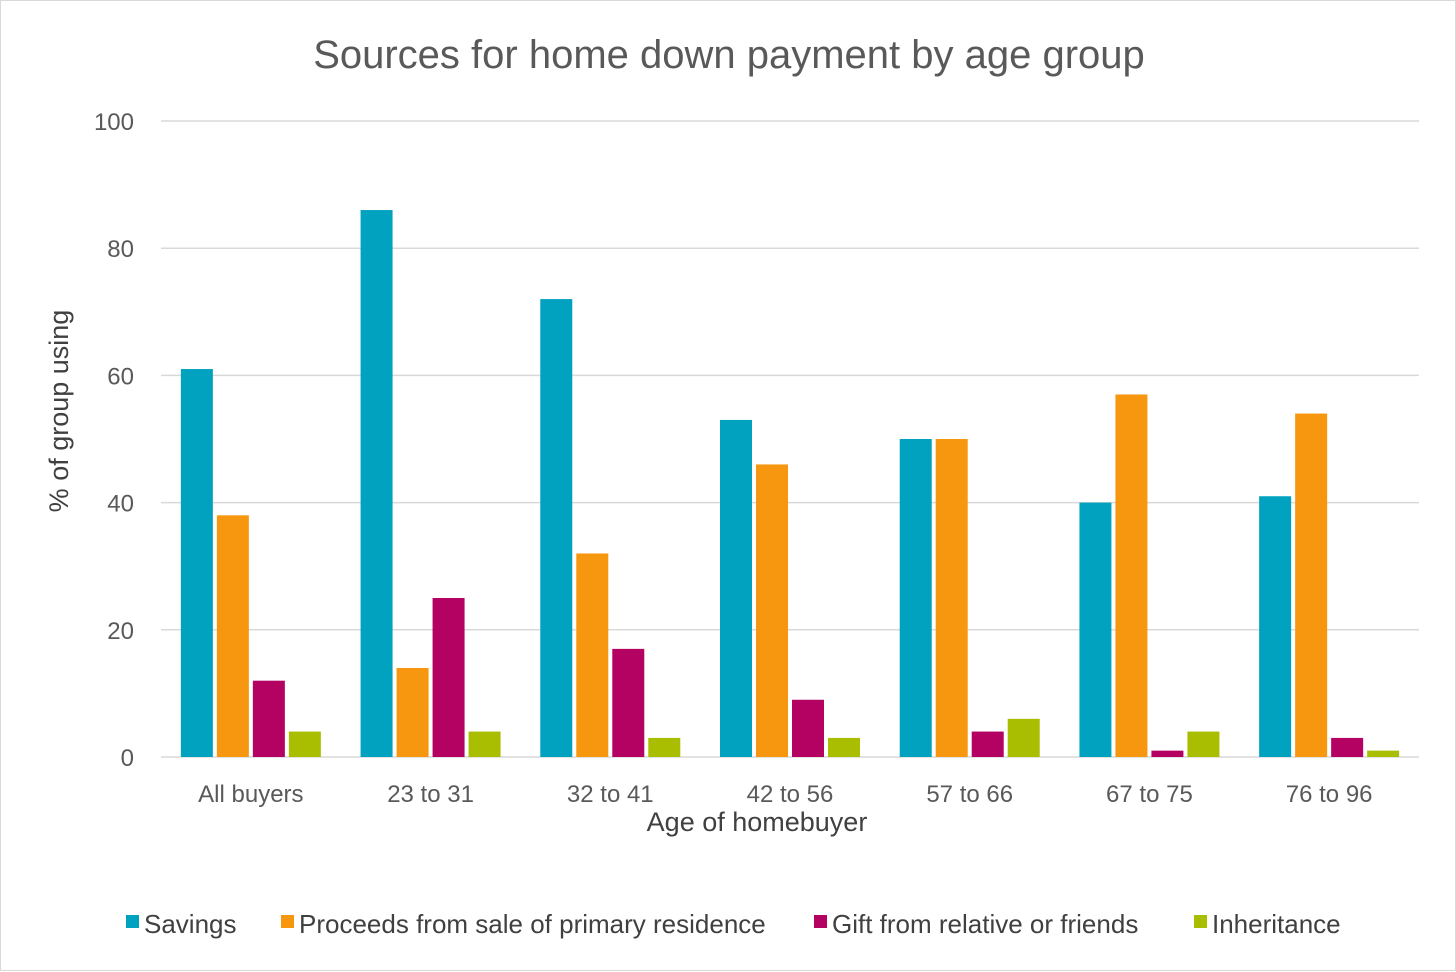 The image size is (1456, 972). I want to click on x-tick-label: 76 to 96, so click(1329, 794).